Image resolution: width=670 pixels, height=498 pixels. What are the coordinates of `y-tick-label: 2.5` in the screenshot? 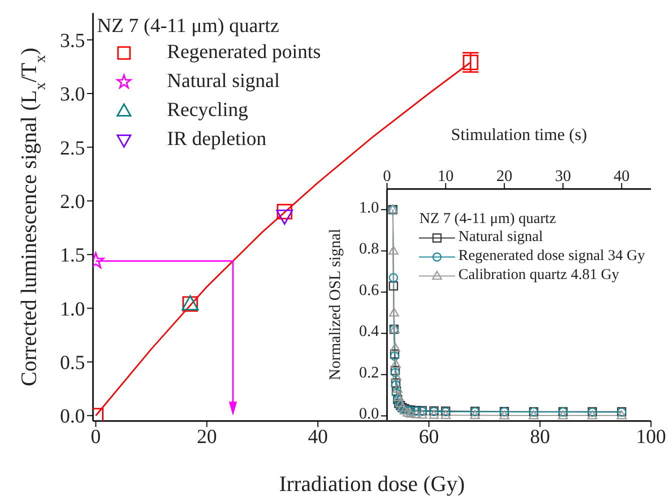 It's located at (72, 148).